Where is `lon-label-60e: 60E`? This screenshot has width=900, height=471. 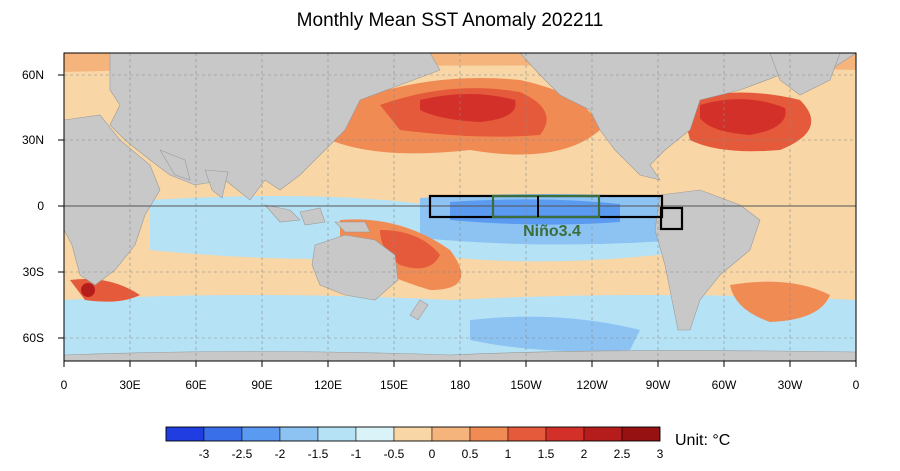
lon-label-60e: 60E is located at coordinates (195, 385).